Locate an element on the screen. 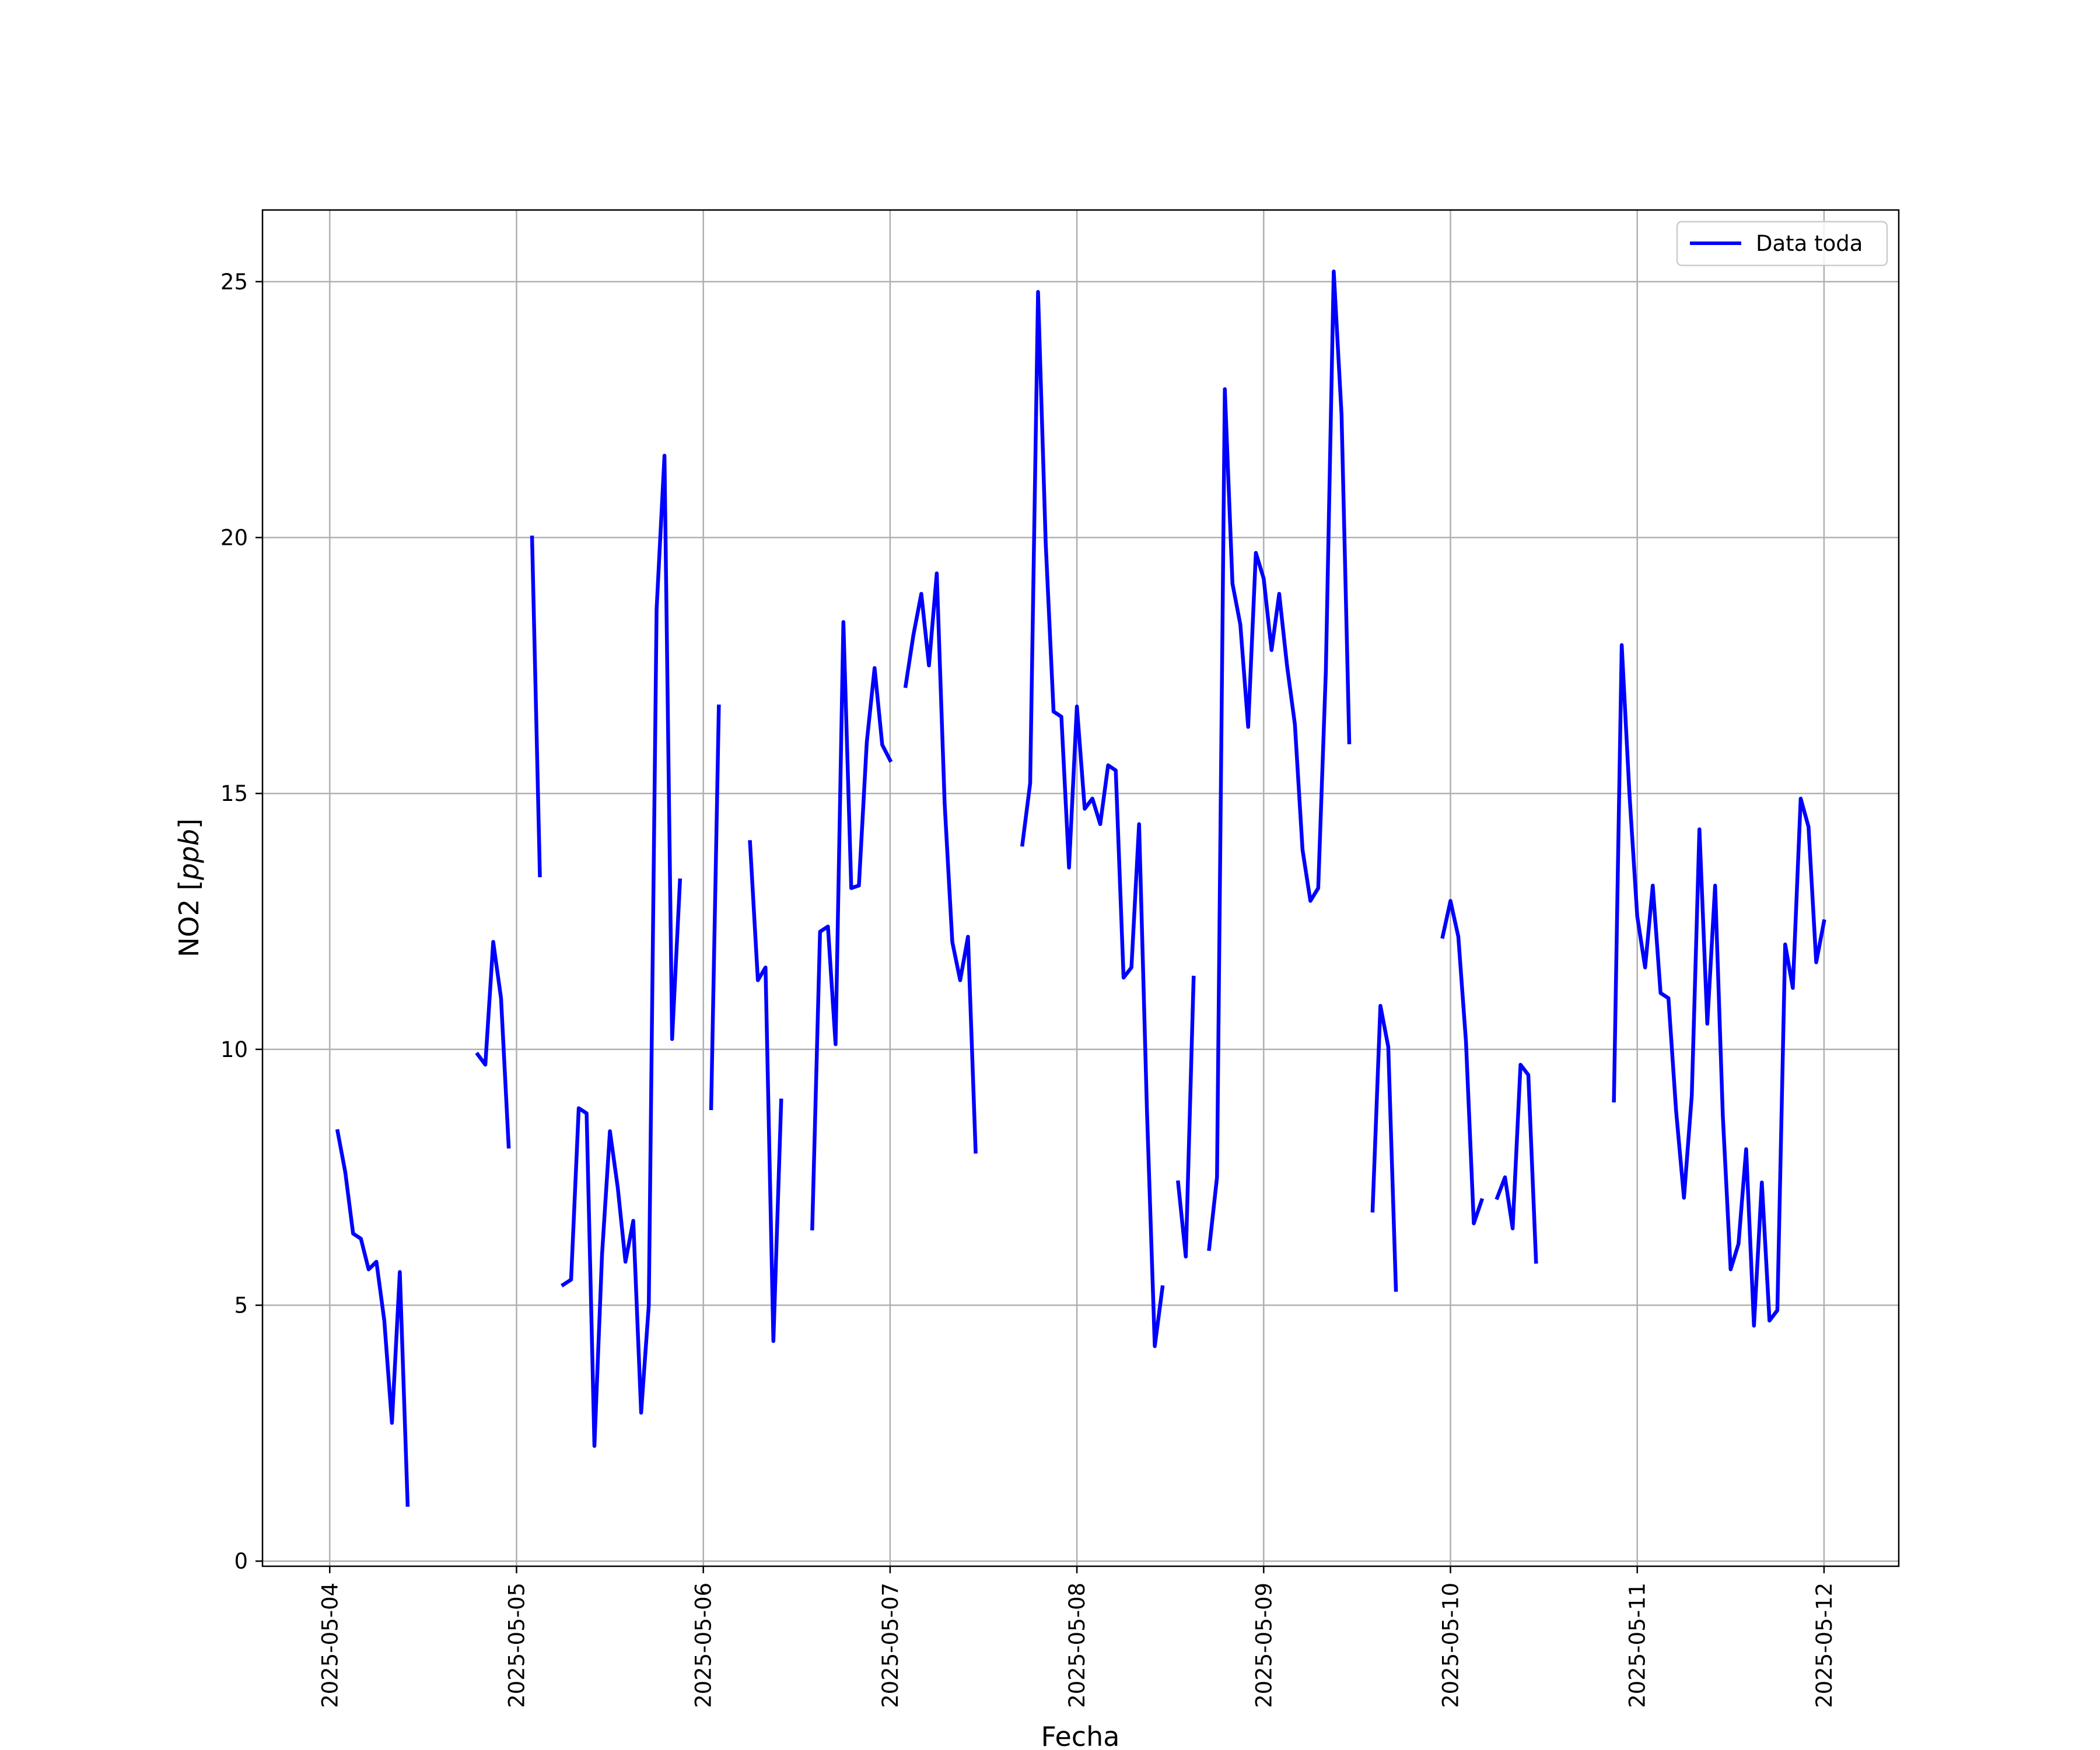  x-tick-label: 2025-05-05 is located at coordinates (516, 1645).